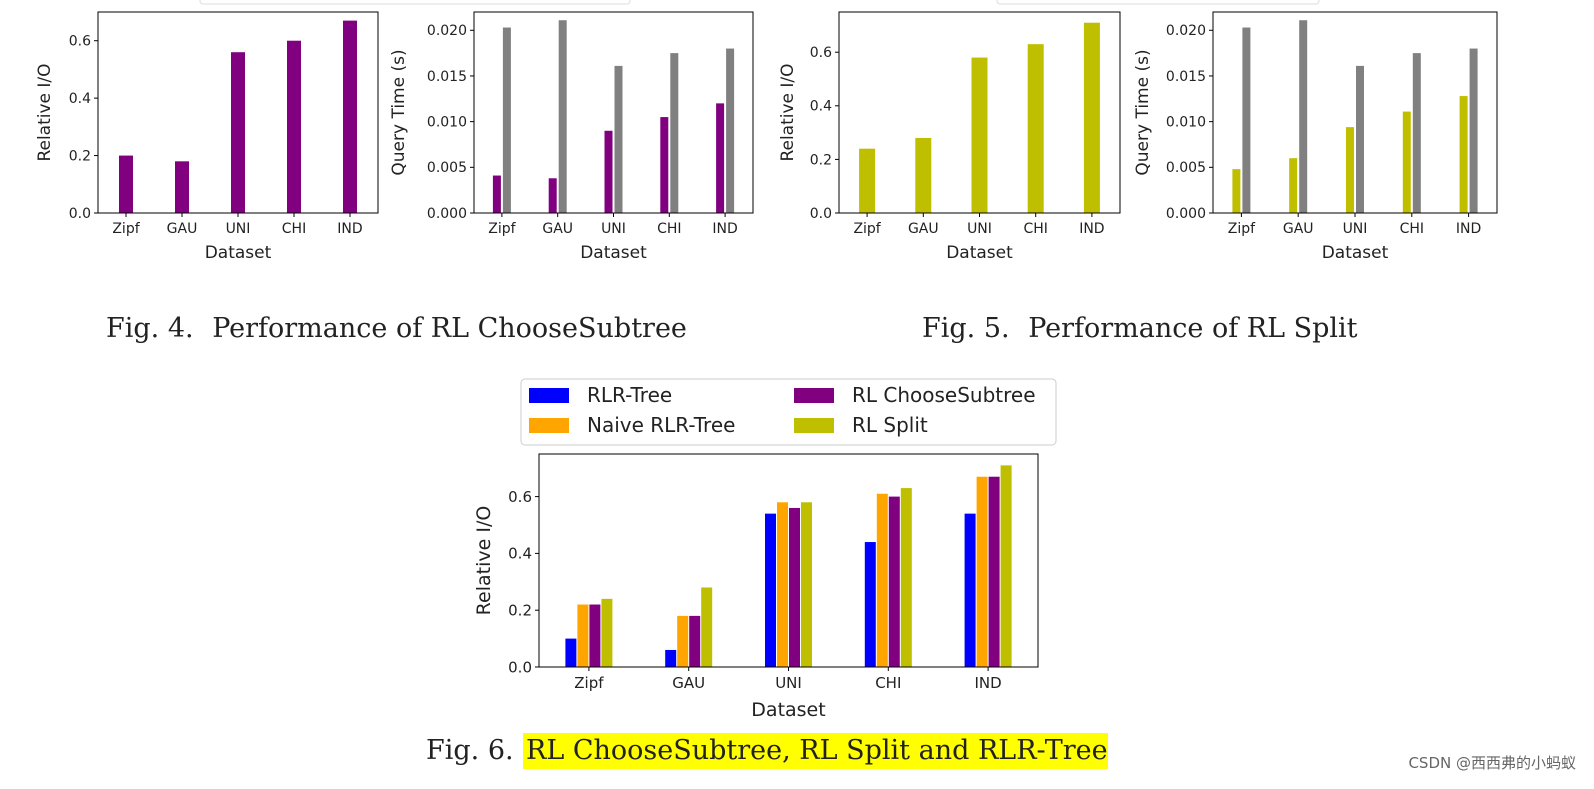  What do you see at coordinates (821, 53) in the screenshot?
I see `fig5a-ytick-label: 0.6` at bounding box center [821, 53].